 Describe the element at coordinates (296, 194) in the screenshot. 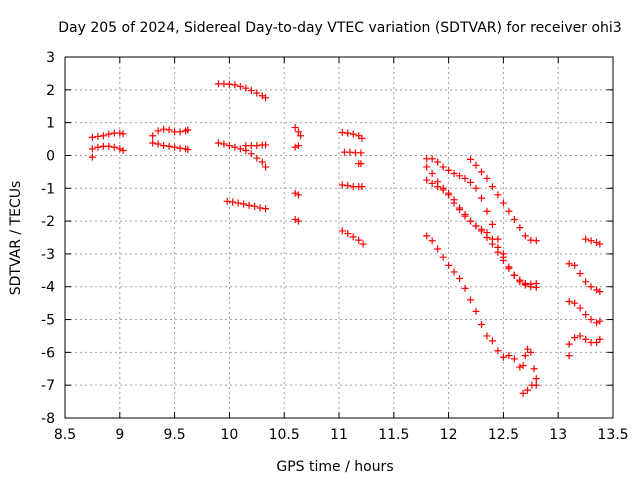

I see `series-arc-4c` at that location.